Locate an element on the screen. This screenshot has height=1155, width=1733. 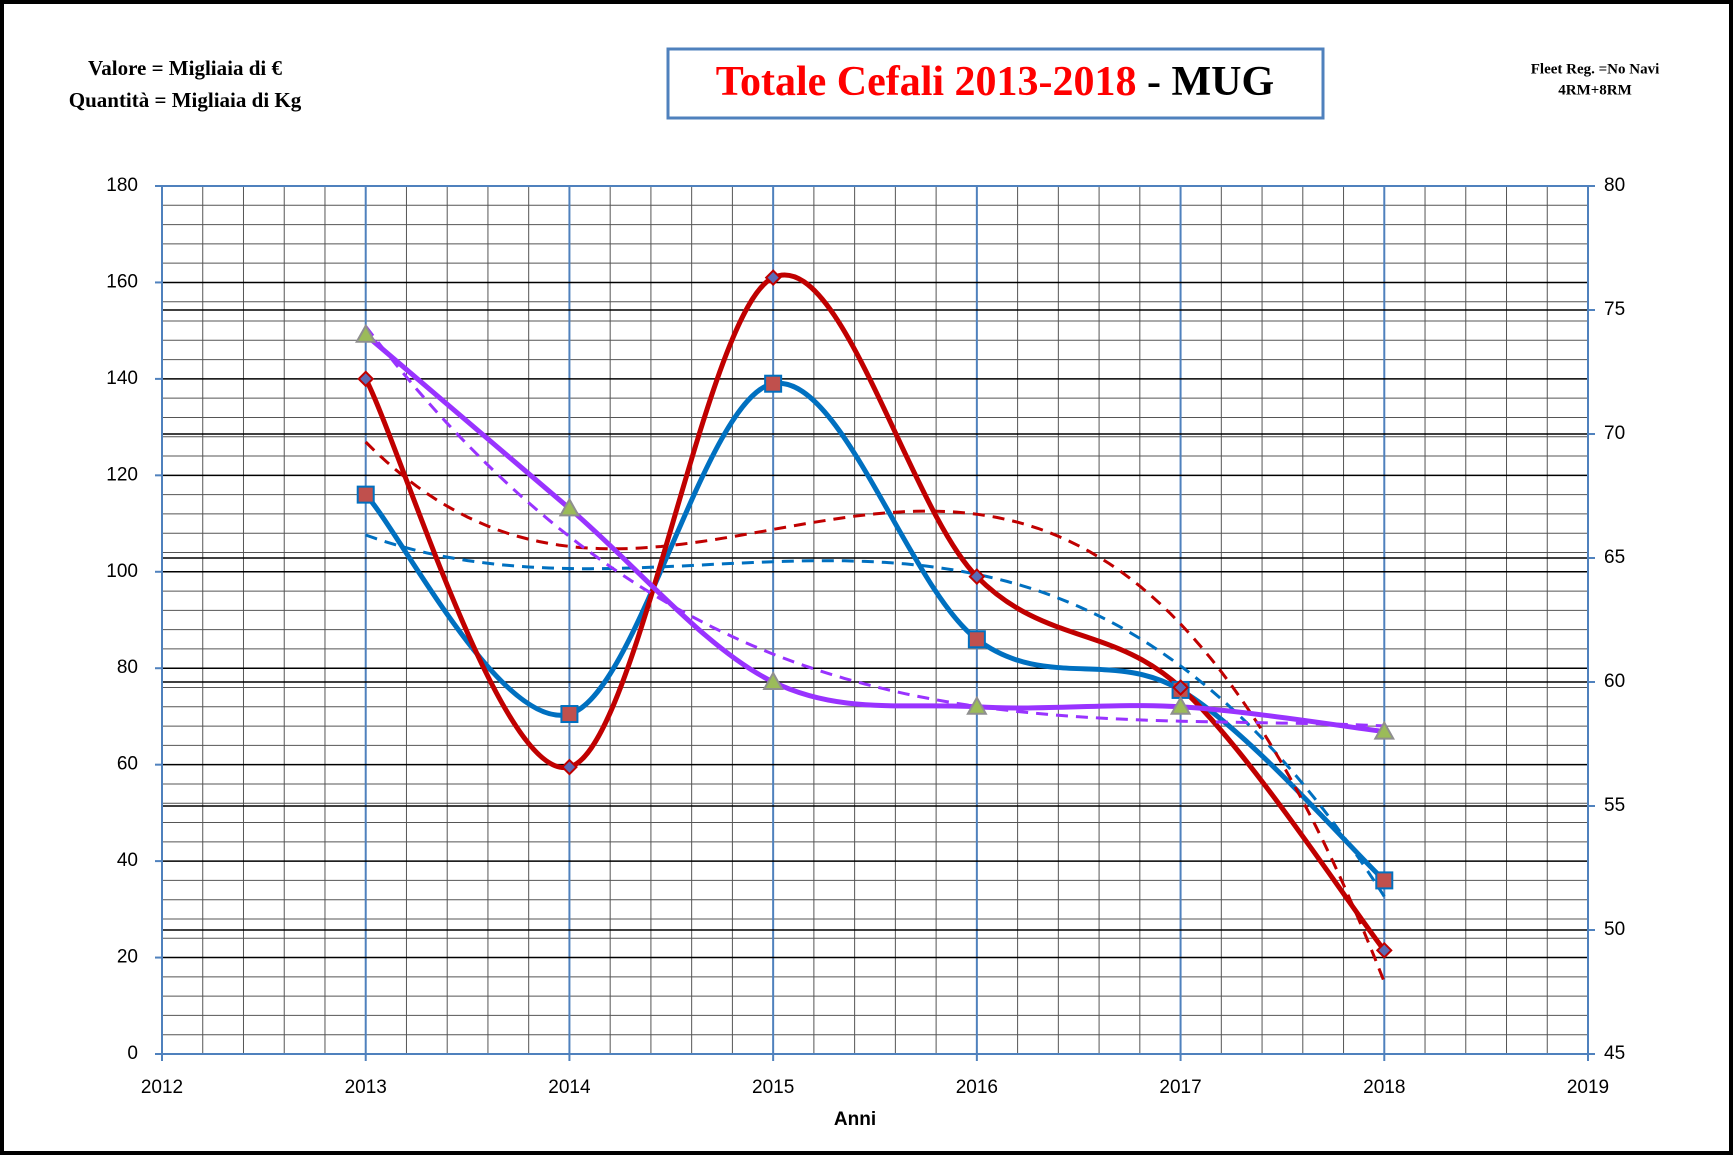
x-tick-label: 2013 is located at coordinates (366, 1087).